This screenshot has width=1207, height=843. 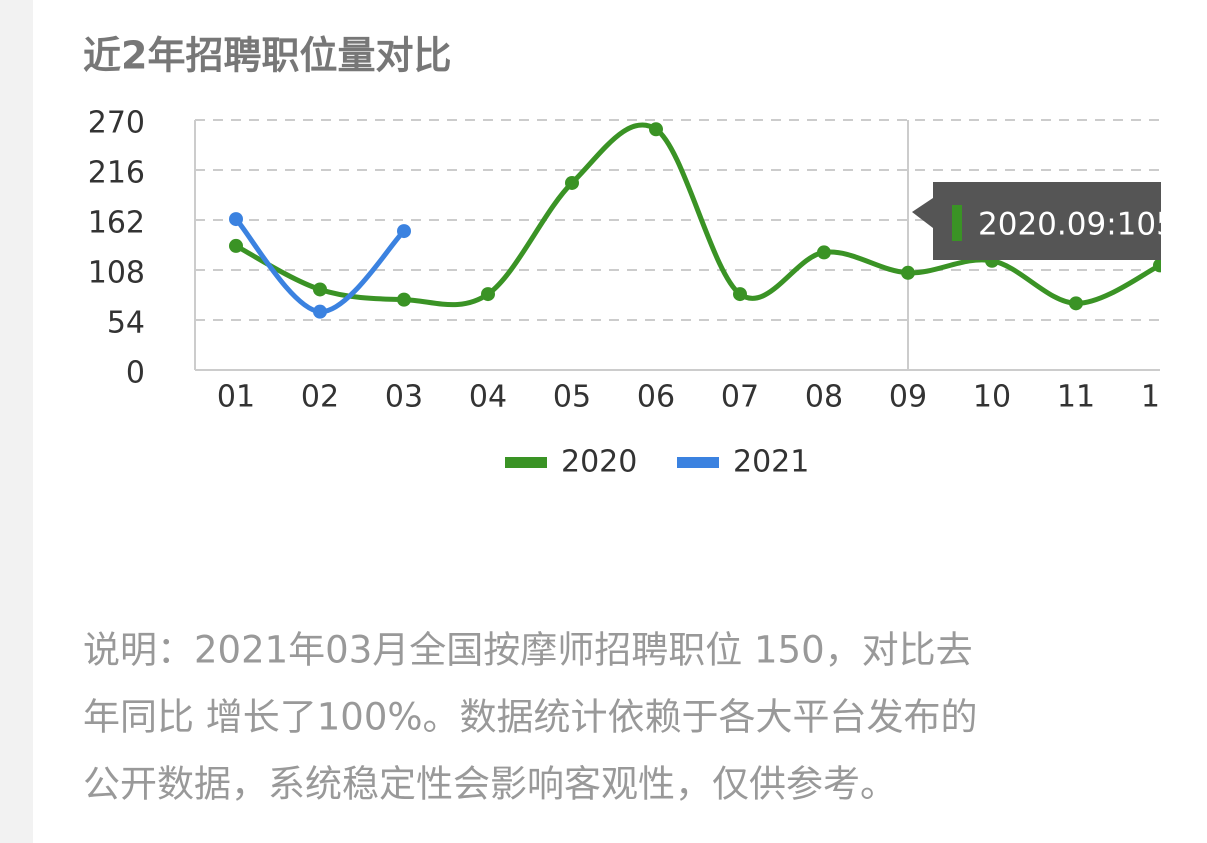 What do you see at coordinates (599, 462) in the screenshot?
I see `legend-label: 2020` at bounding box center [599, 462].